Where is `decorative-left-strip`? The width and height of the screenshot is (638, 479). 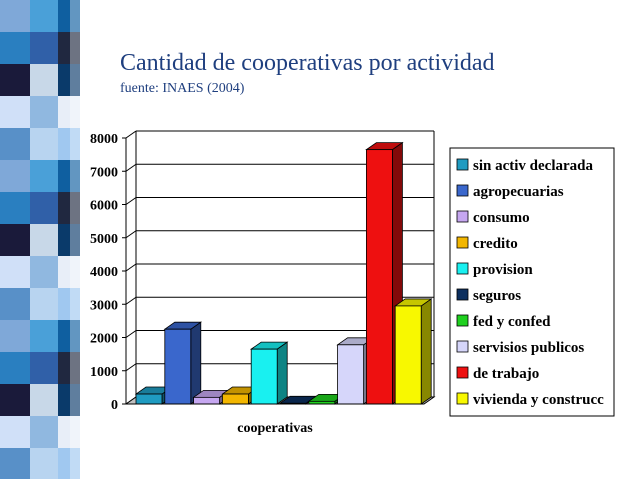 decorative-left-strip is located at coordinates (40, 239).